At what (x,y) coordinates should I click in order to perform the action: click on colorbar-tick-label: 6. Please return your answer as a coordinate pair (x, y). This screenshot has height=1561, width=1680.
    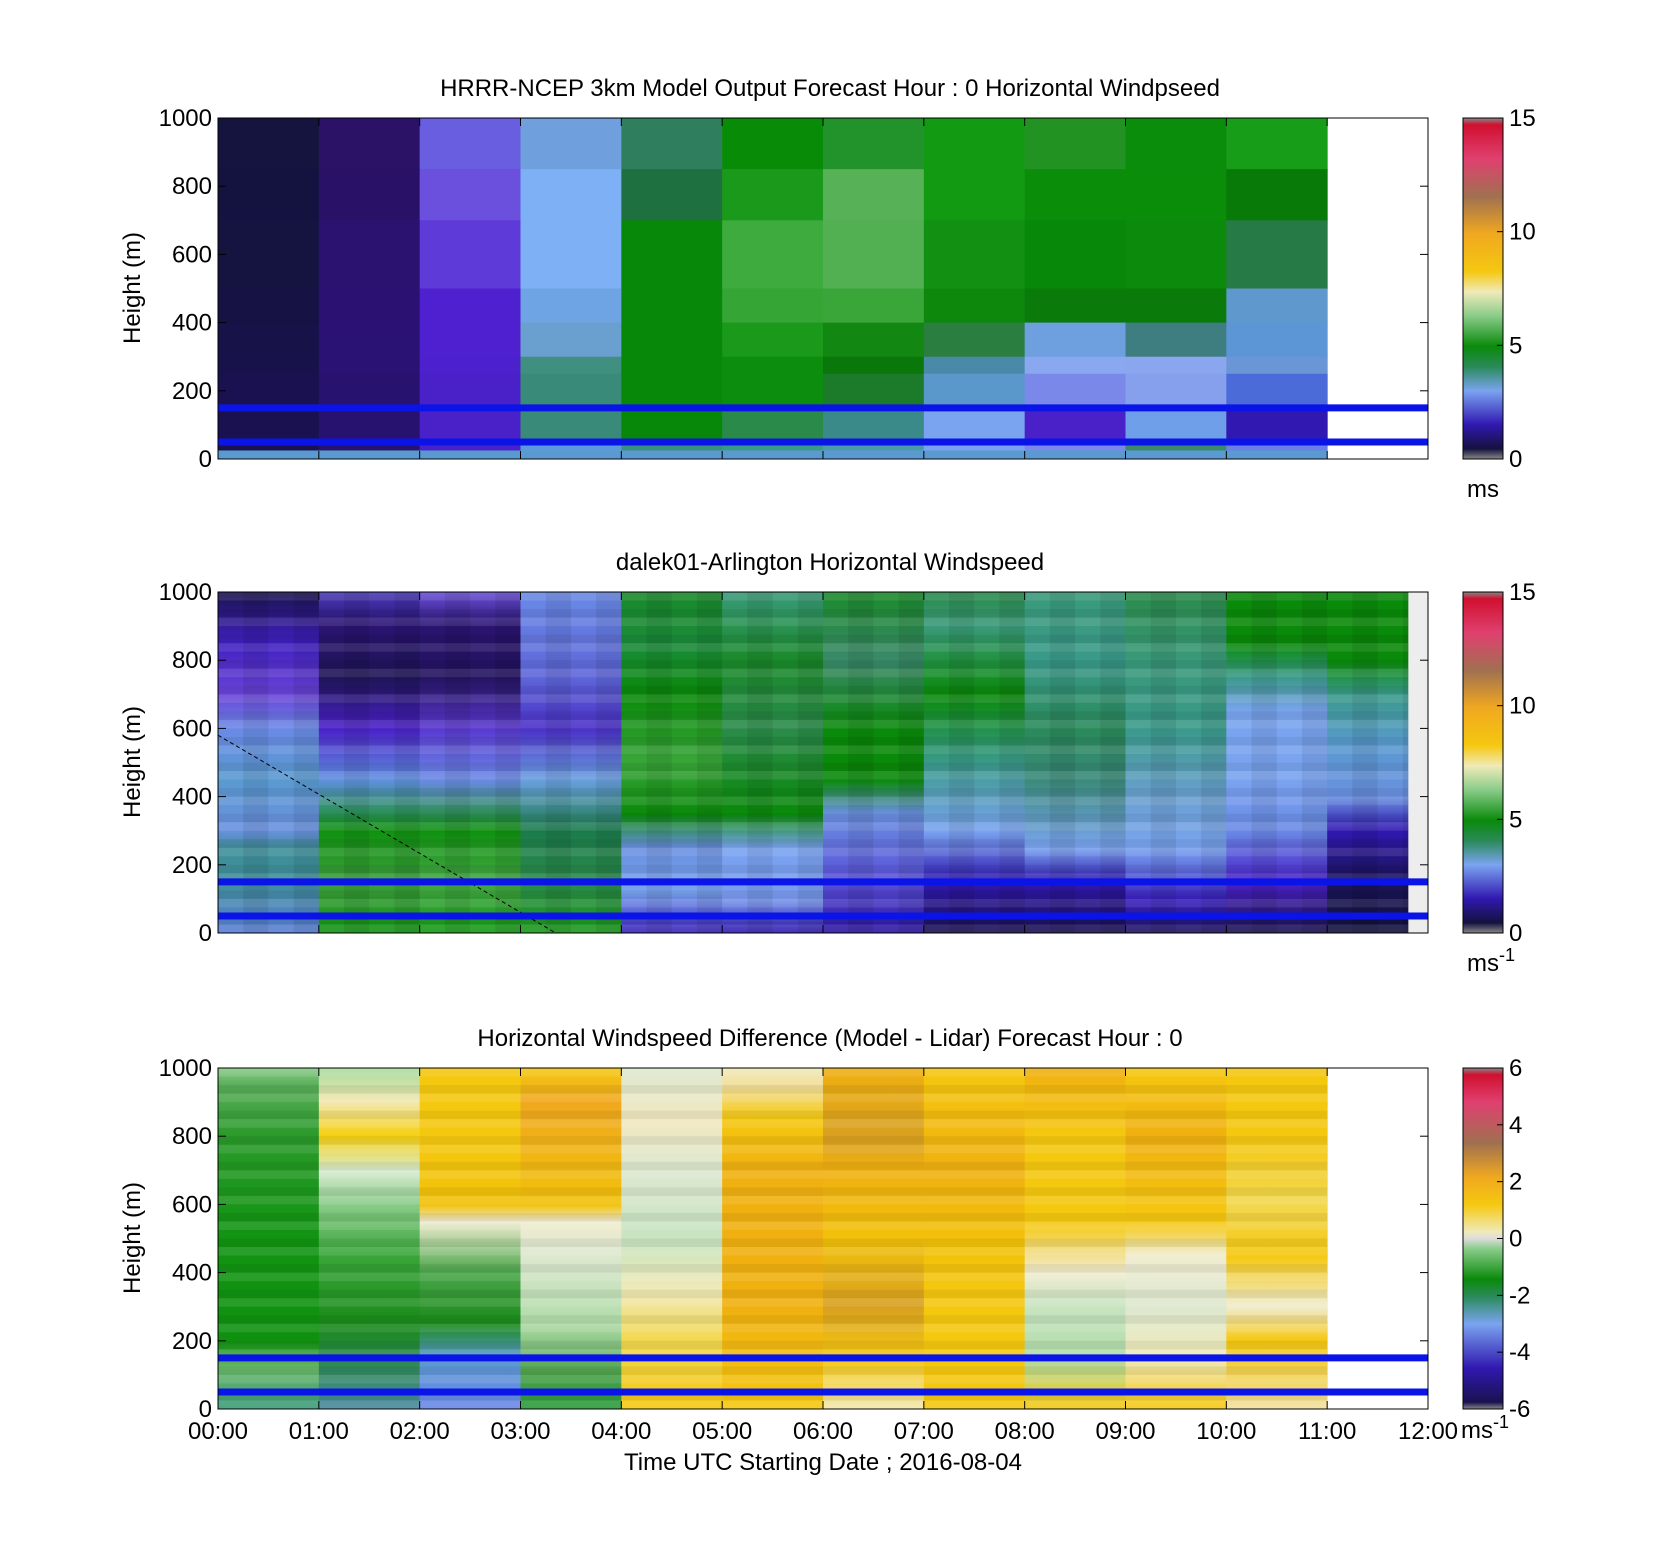
    Looking at the image, I should click on (1515, 1068).